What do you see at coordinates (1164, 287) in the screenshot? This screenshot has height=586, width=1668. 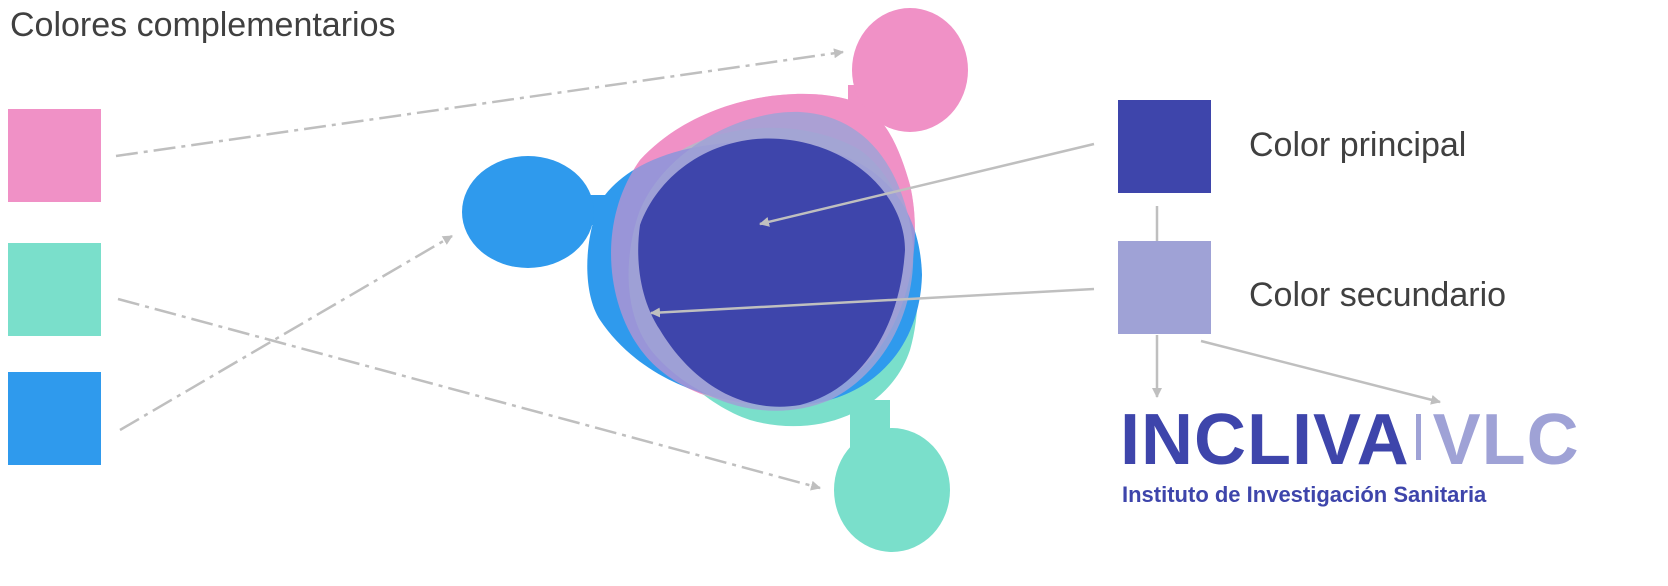 I see `secondary-color-swatch` at bounding box center [1164, 287].